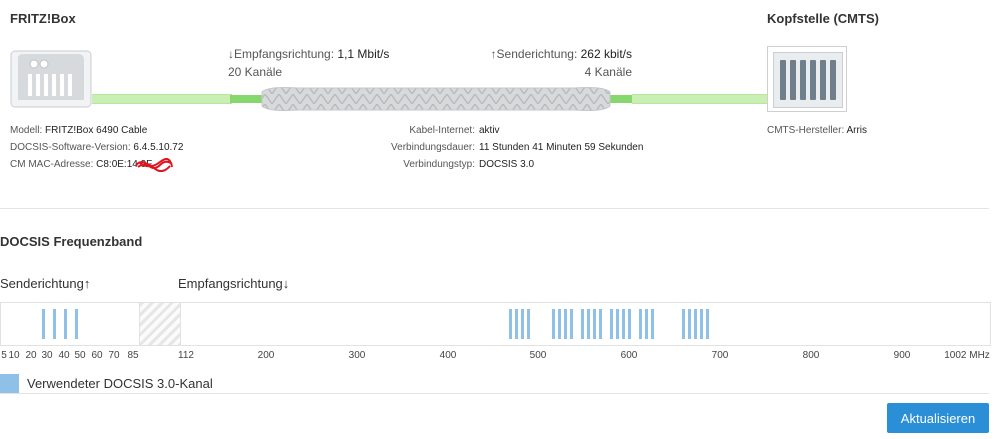 The height and width of the screenshot is (439, 999). What do you see at coordinates (902, 355) in the screenshot?
I see `band-tick-label: 900` at bounding box center [902, 355].